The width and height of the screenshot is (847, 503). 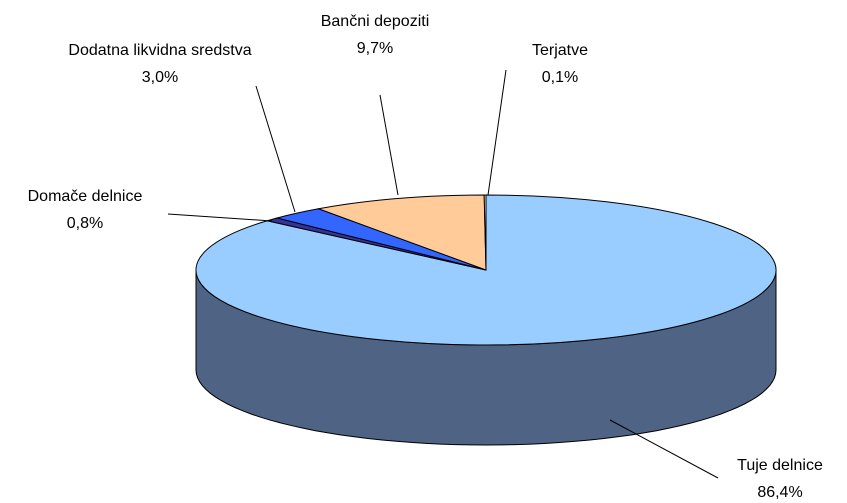 What do you see at coordinates (560, 50) in the screenshot?
I see `slice-name: Terjatve` at bounding box center [560, 50].